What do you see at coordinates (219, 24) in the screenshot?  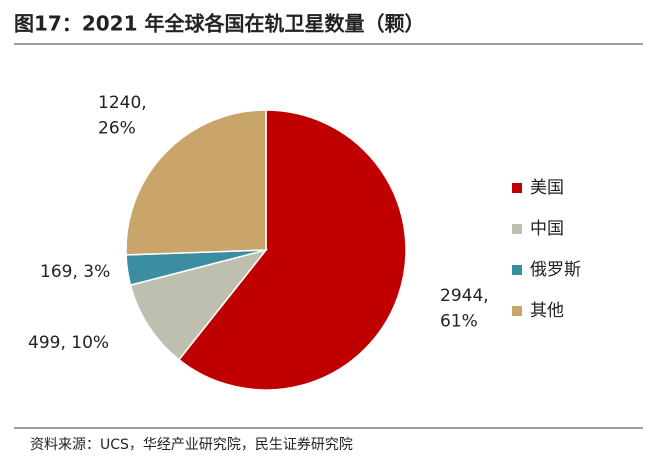 I see `chart-title: 图17：2021 年全球各国在轨卫星数量（颗）` at bounding box center [219, 24].